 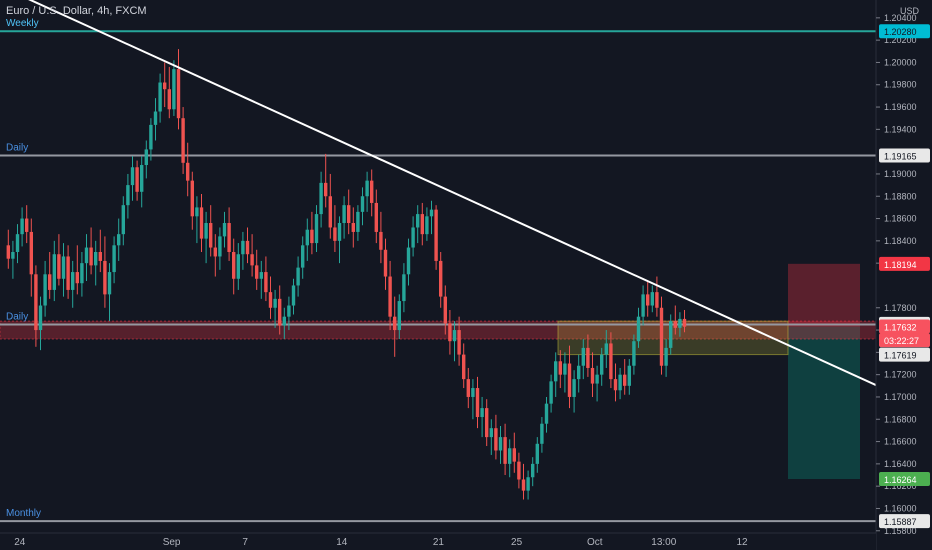 I want to click on price-tick-label: 1.16400, so click(x=900, y=464).